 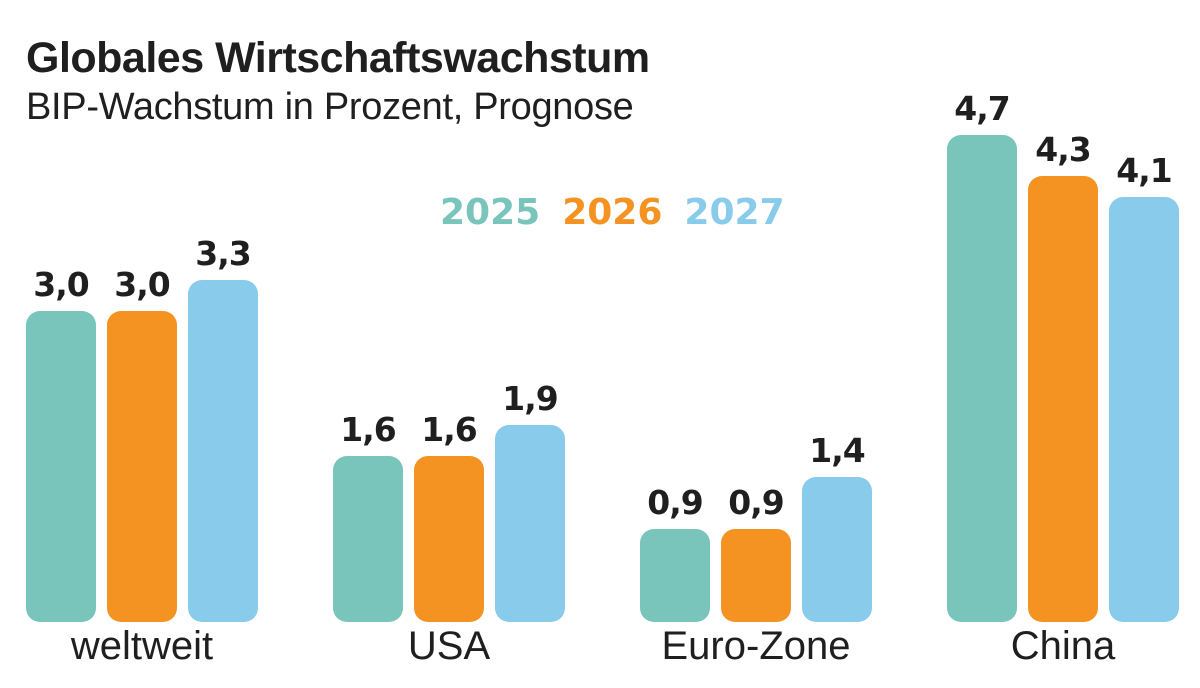 What do you see at coordinates (1063, 399) in the screenshot?
I see `bar-china-2026` at bounding box center [1063, 399].